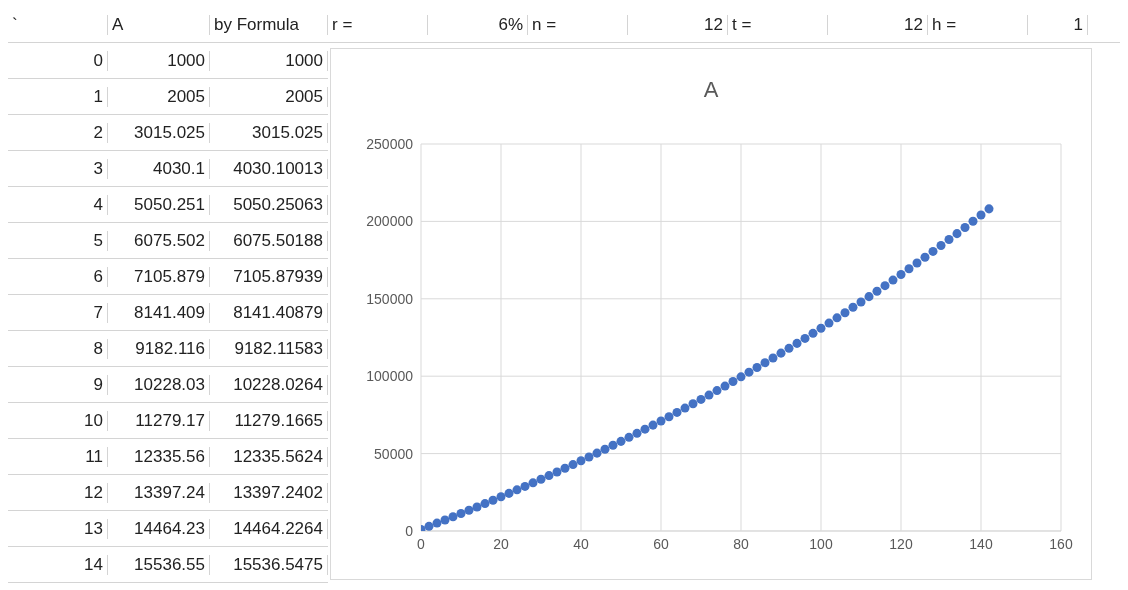  What do you see at coordinates (269, 564) in the screenshot?
I see `text: 15536.5475` at bounding box center [269, 564].